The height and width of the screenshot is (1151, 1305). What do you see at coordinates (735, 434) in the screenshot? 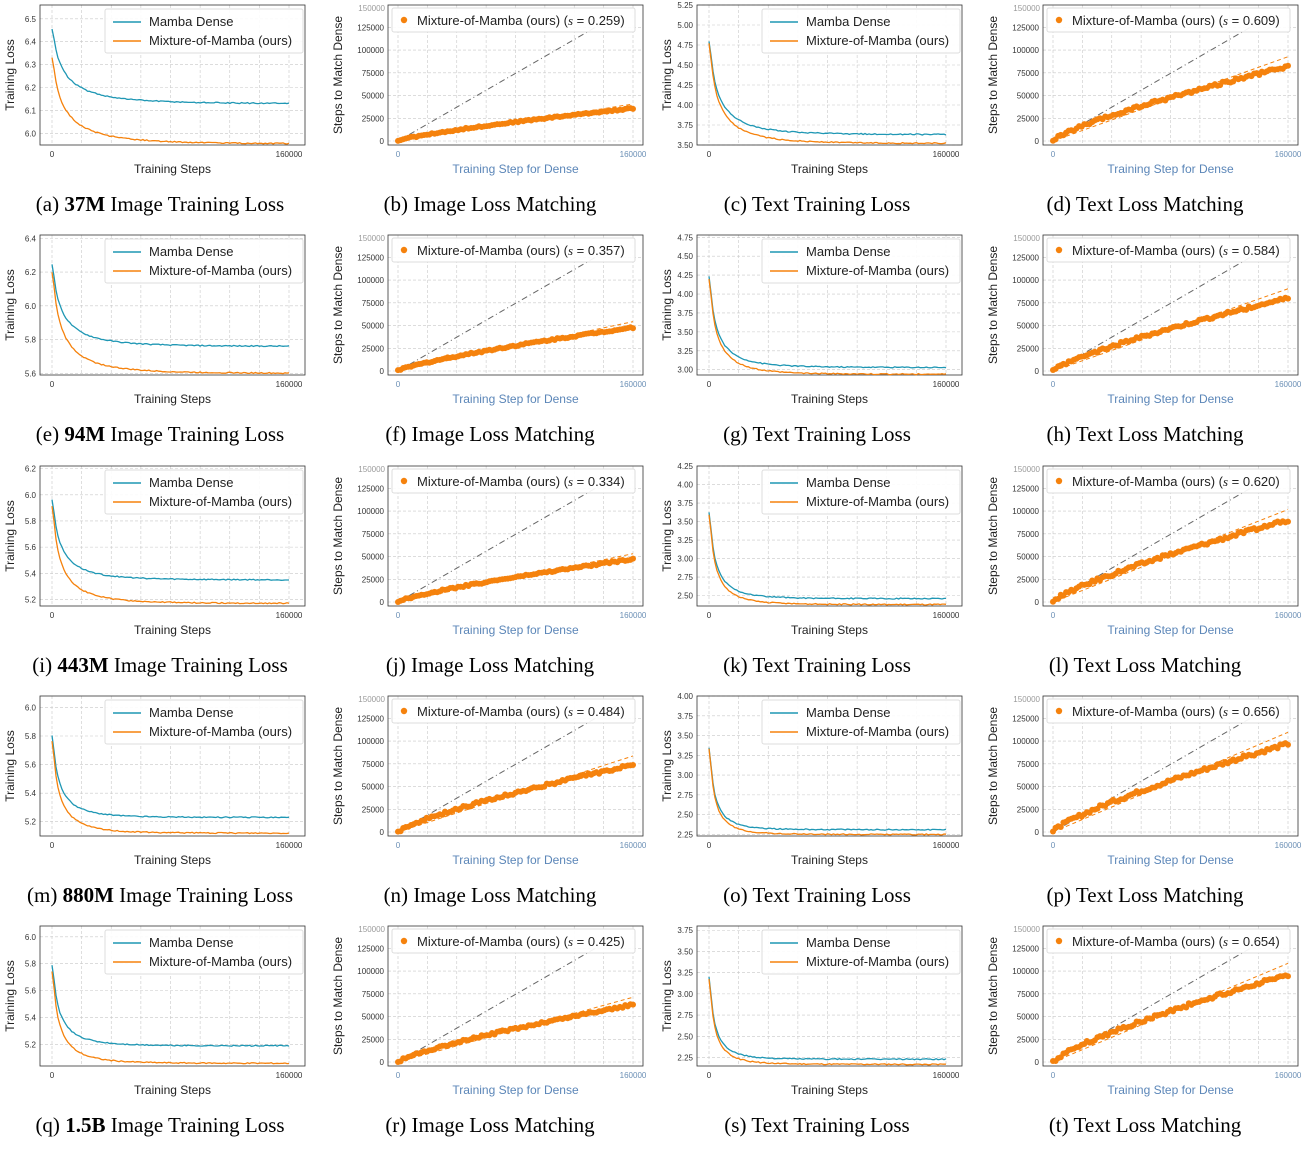
I see `caption-letter: (g)` at bounding box center [735, 434].